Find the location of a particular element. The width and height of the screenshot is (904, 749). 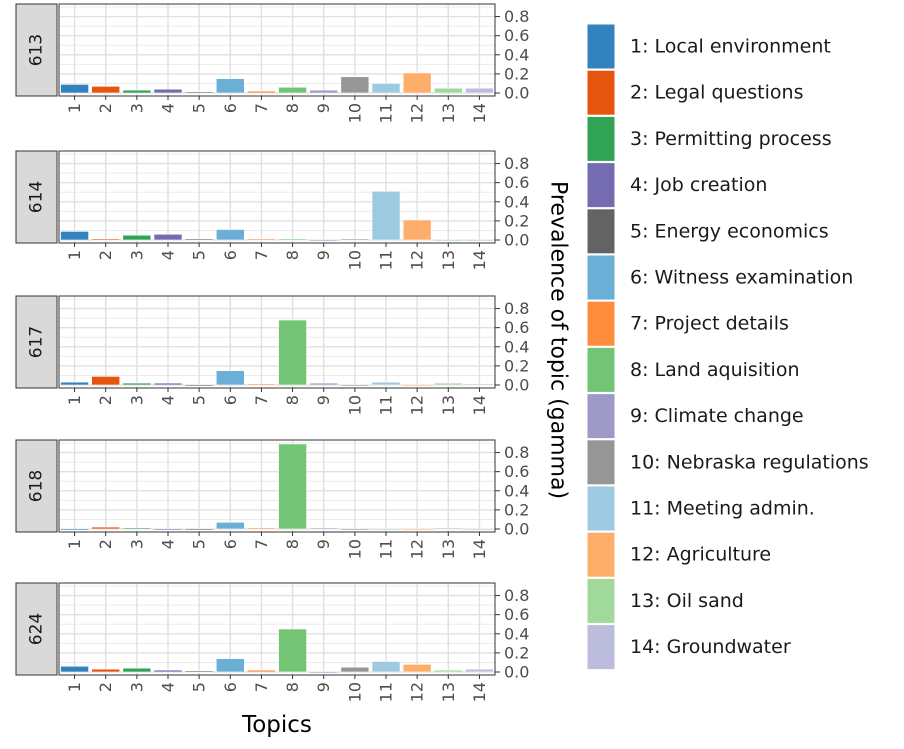

facet-strip is located at coordinates (36, 50).